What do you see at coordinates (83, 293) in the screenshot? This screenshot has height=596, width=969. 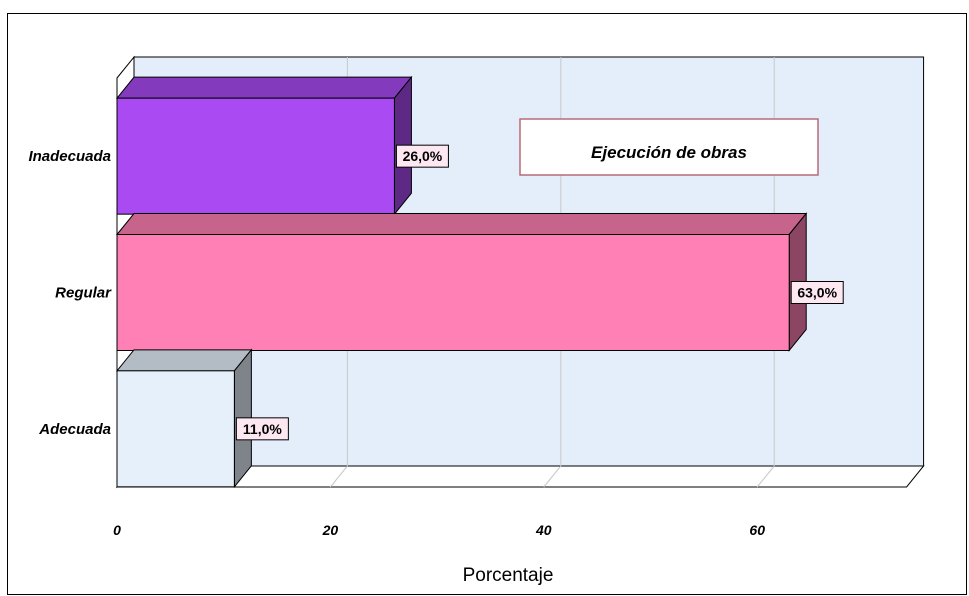 I see `y-category-label: Regular` at bounding box center [83, 293].